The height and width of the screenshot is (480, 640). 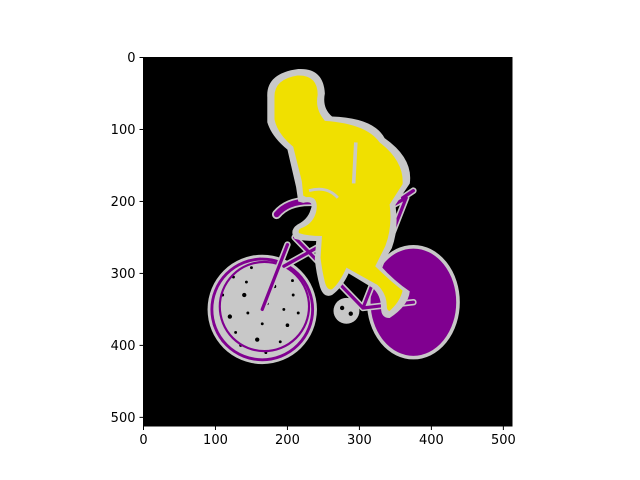 What do you see at coordinates (346, 310) in the screenshot?
I see `chainring` at bounding box center [346, 310].